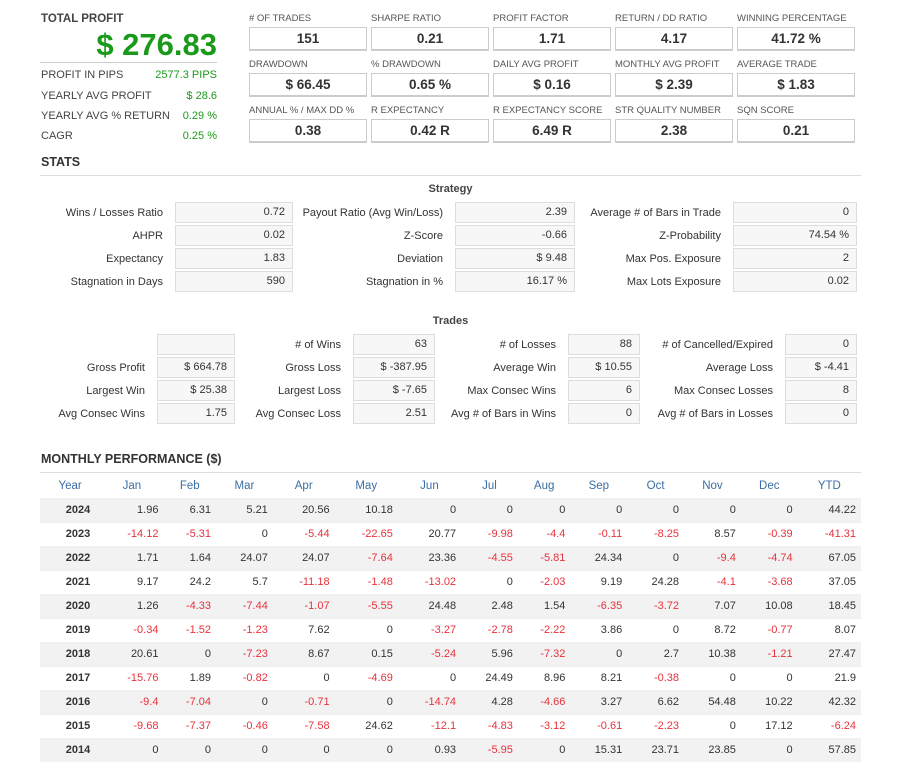 Image resolution: width=899 pixels, height=778 pixels. What do you see at coordinates (712, 533) in the screenshot?
I see `value-cell: 8.57` at bounding box center [712, 533].